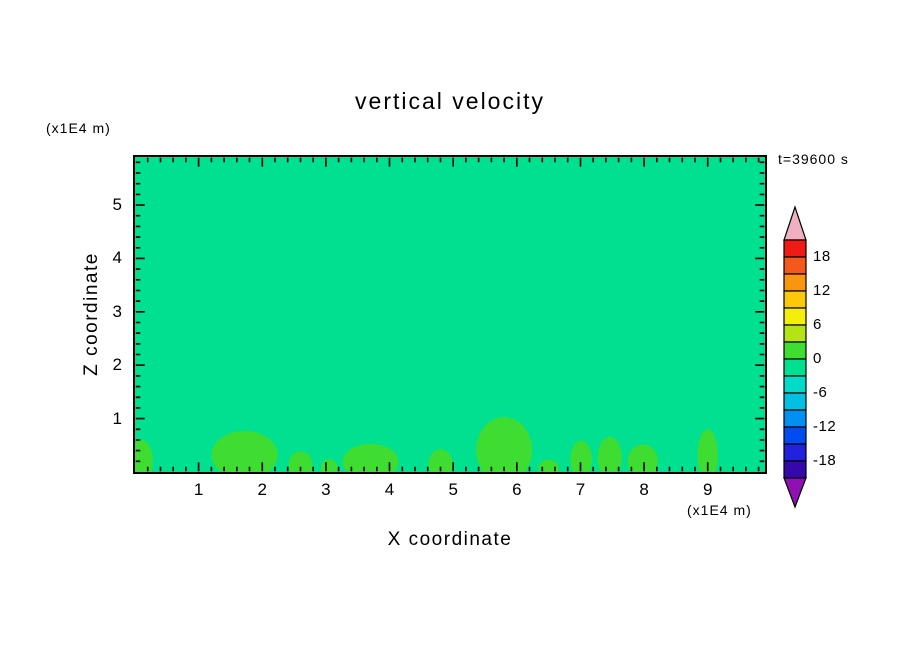 This screenshot has width=904, height=654. Describe the element at coordinates (813, 159) in the screenshot. I see `time-label: t=39600 s` at that location.